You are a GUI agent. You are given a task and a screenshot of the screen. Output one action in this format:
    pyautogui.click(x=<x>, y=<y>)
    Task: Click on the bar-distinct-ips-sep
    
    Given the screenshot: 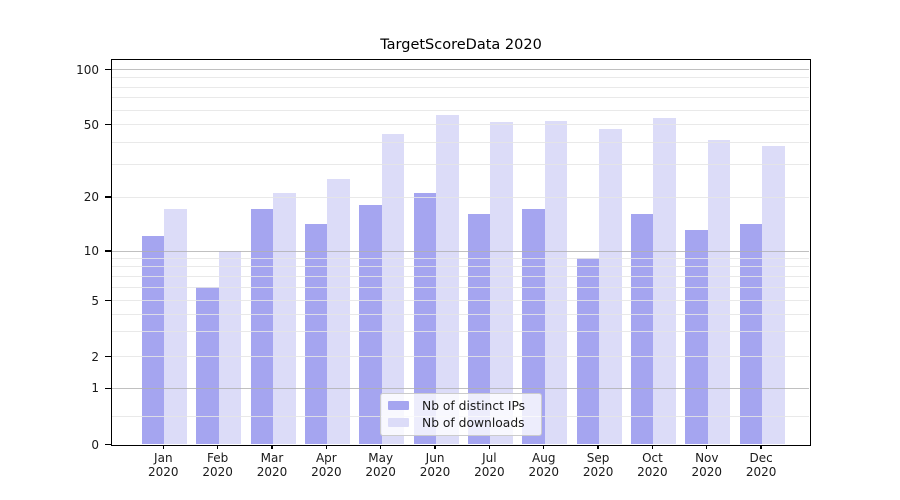 What is the action you would take?
    pyautogui.click(x=588, y=351)
    